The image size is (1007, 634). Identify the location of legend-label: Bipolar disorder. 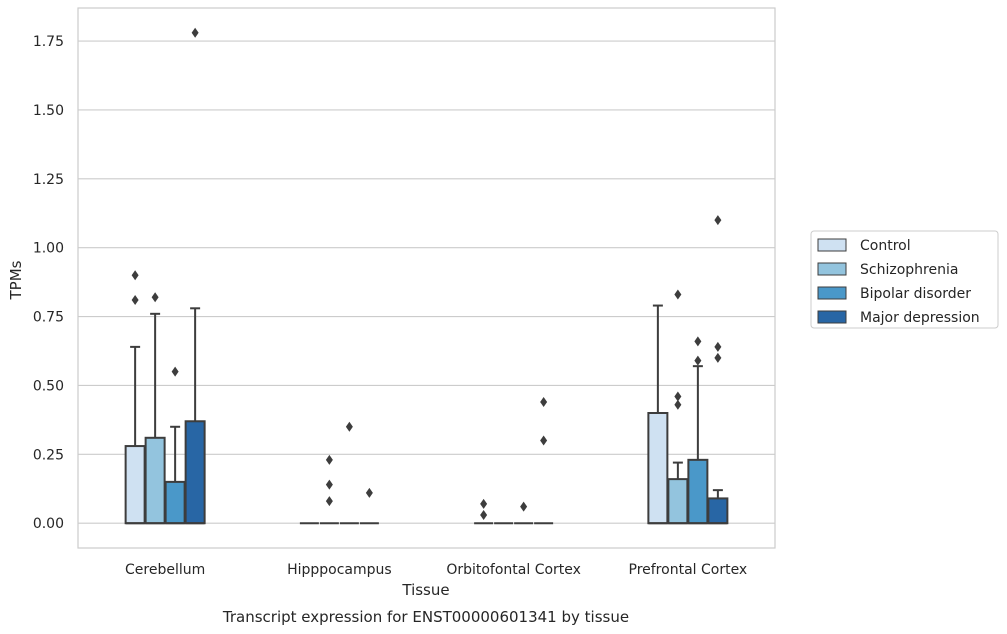
(915, 294).